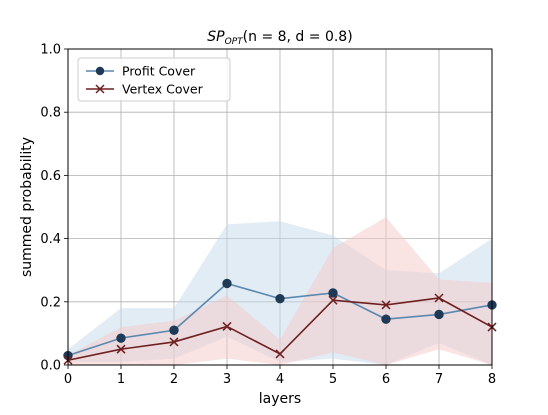  What do you see at coordinates (174, 379) in the screenshot?
I see `x-tick-label: 2` at bounding box center [174, 379].